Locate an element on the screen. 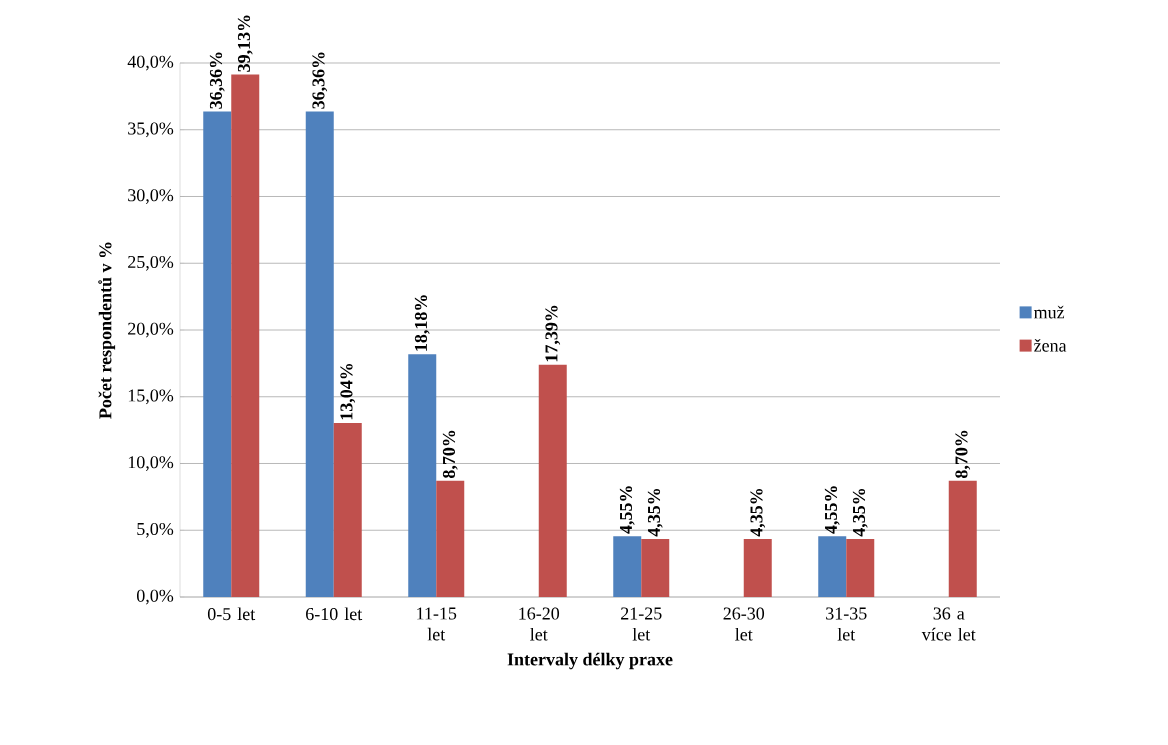 This screenshot has width=1168, height=745. y-tick-label: 10,0% is located at coordinates (151, 463).